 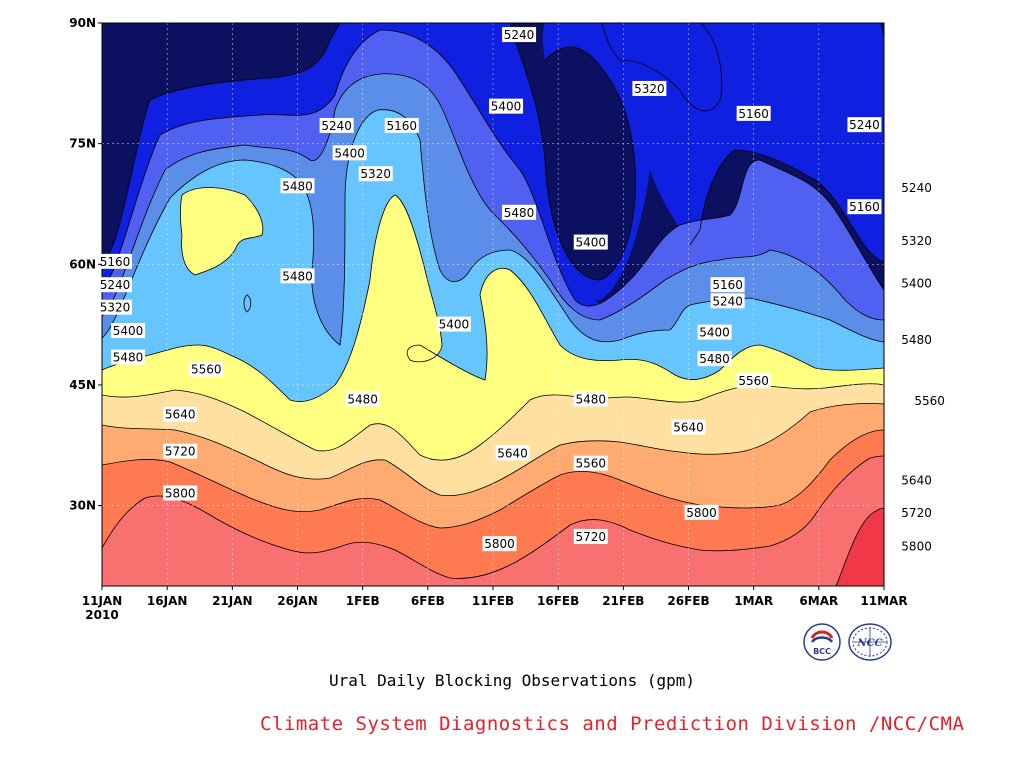 I want to click on y-tick-label: 60N, so click(x=82, y=264).